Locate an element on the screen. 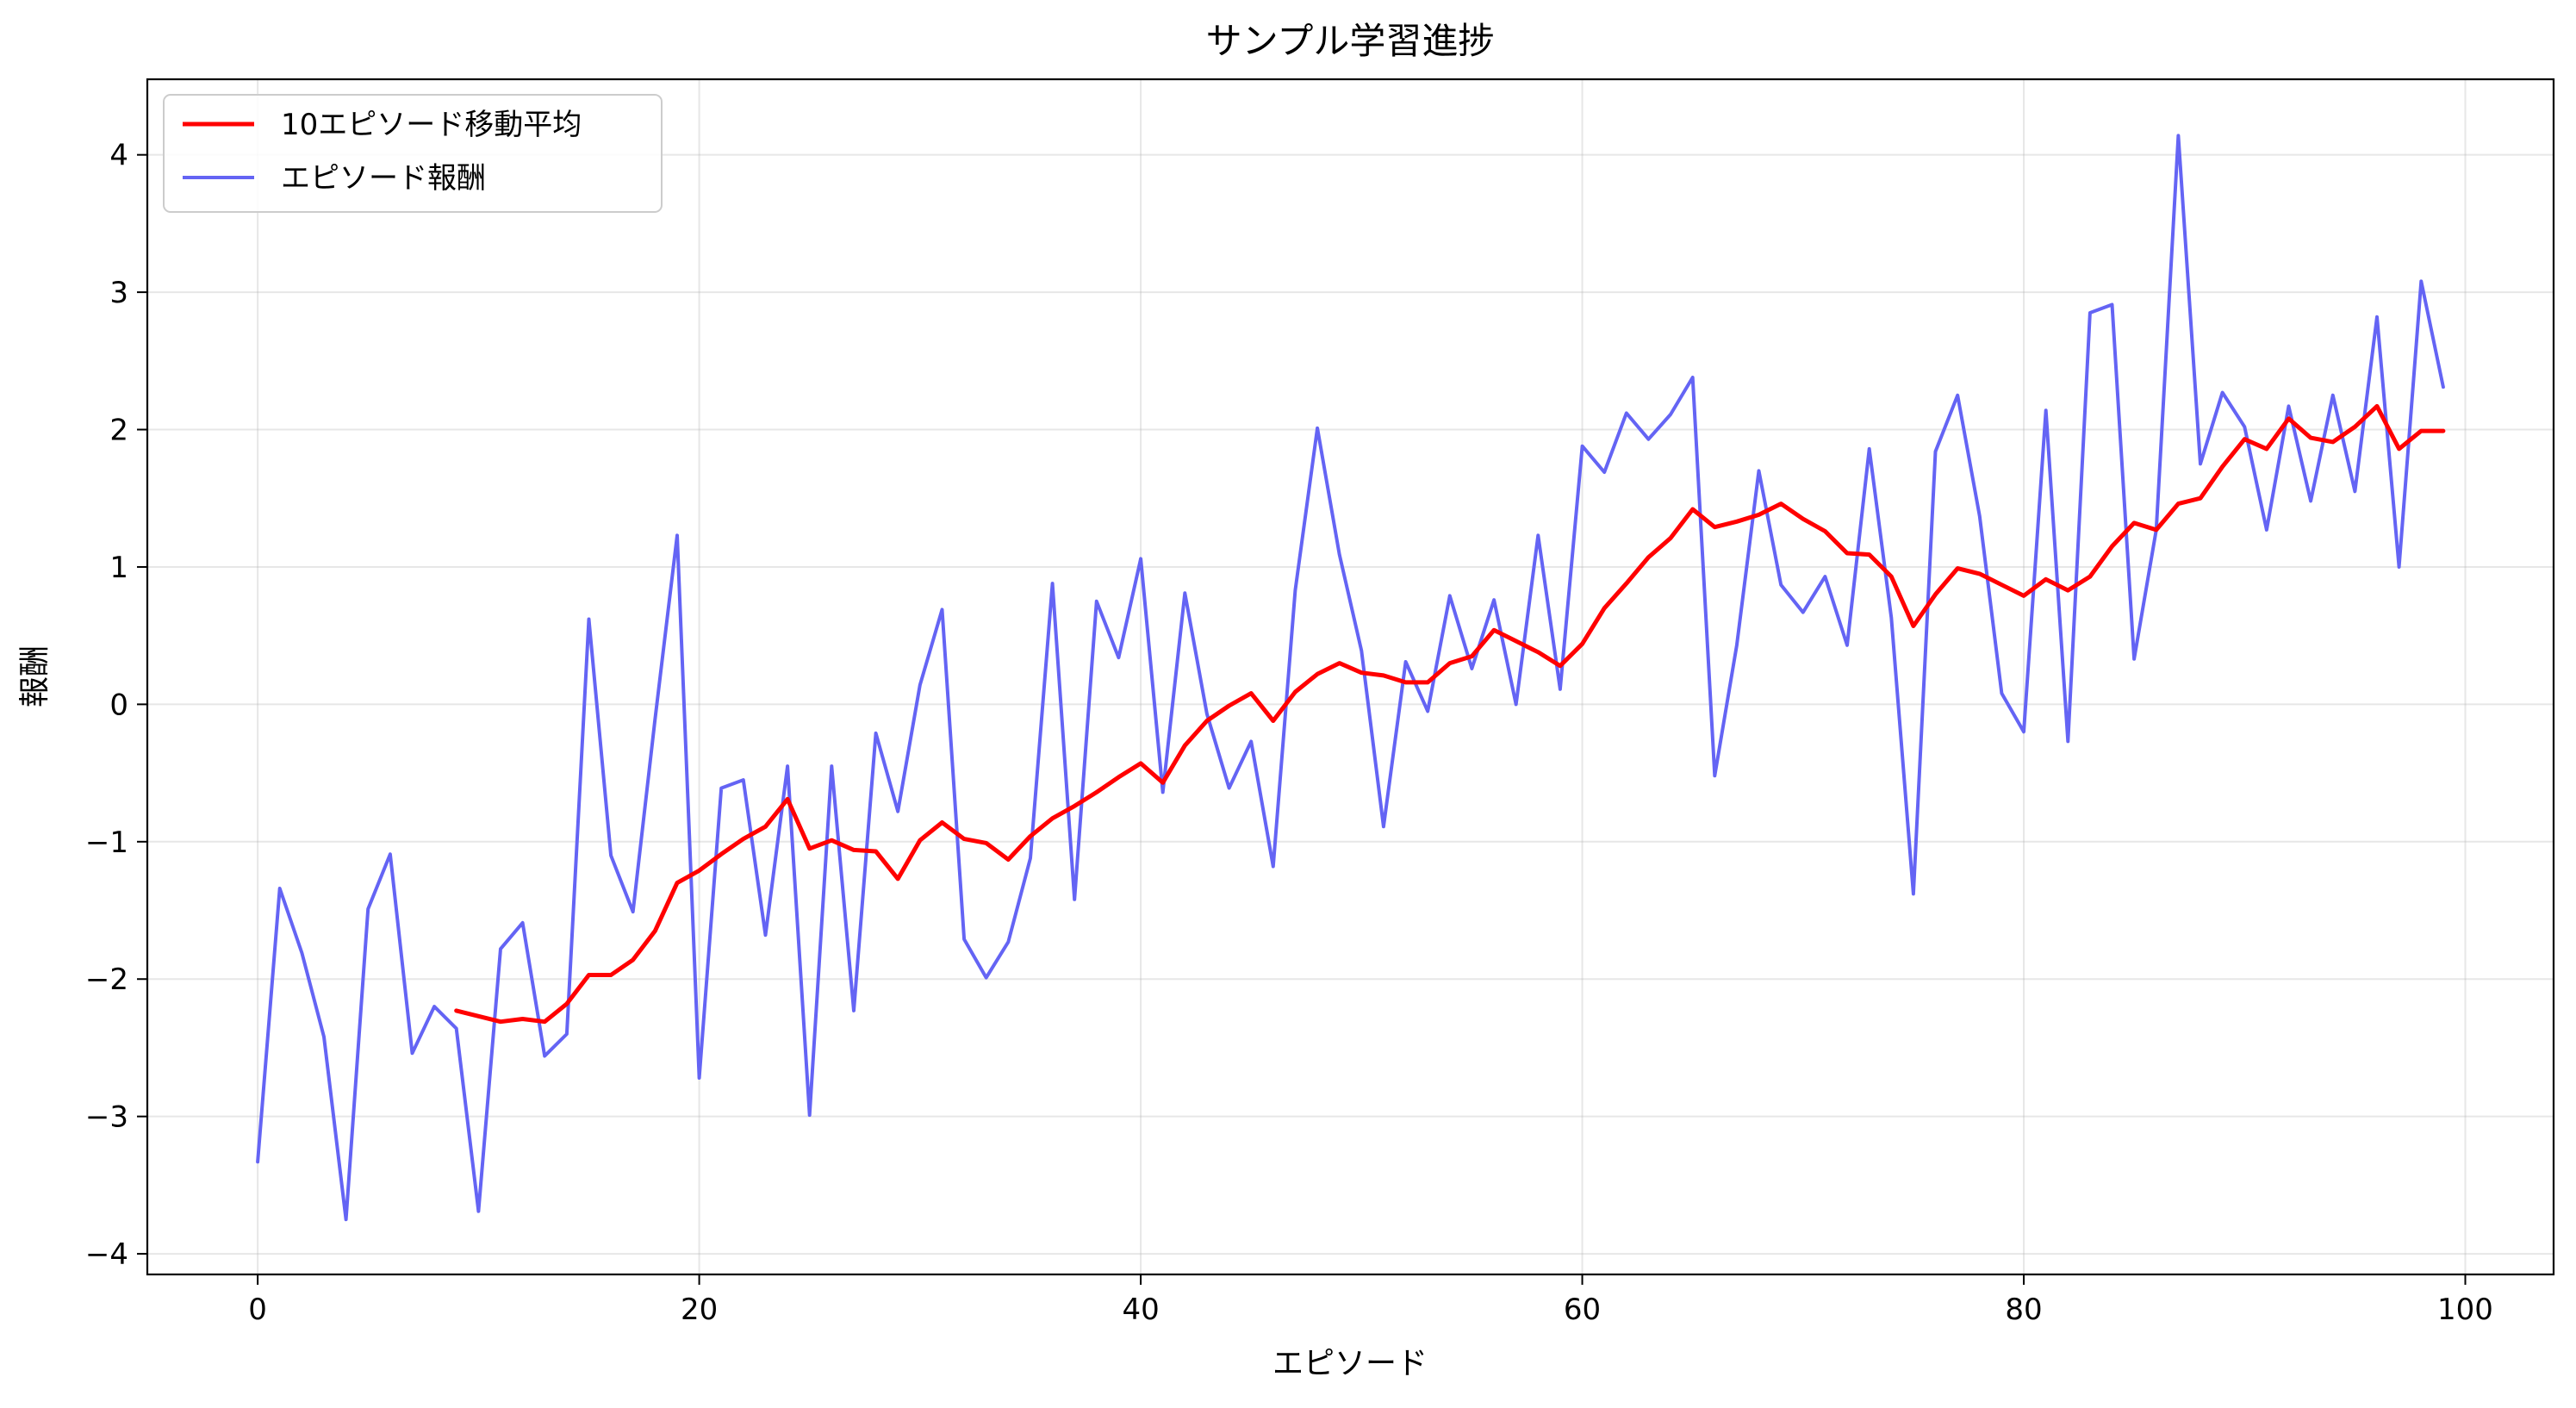 The image size is (2576, 1408). x-tick-label: 40 is located at coordinates (1140, 1310).